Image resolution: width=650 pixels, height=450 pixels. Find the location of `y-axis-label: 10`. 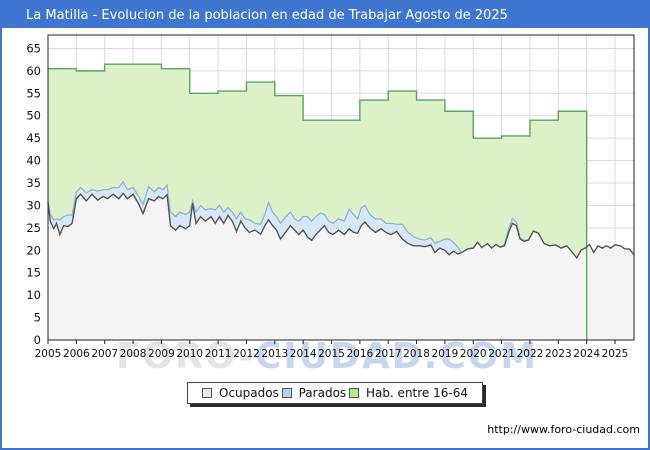

y-axis-label: 10 is located at coordinates (33, 295).